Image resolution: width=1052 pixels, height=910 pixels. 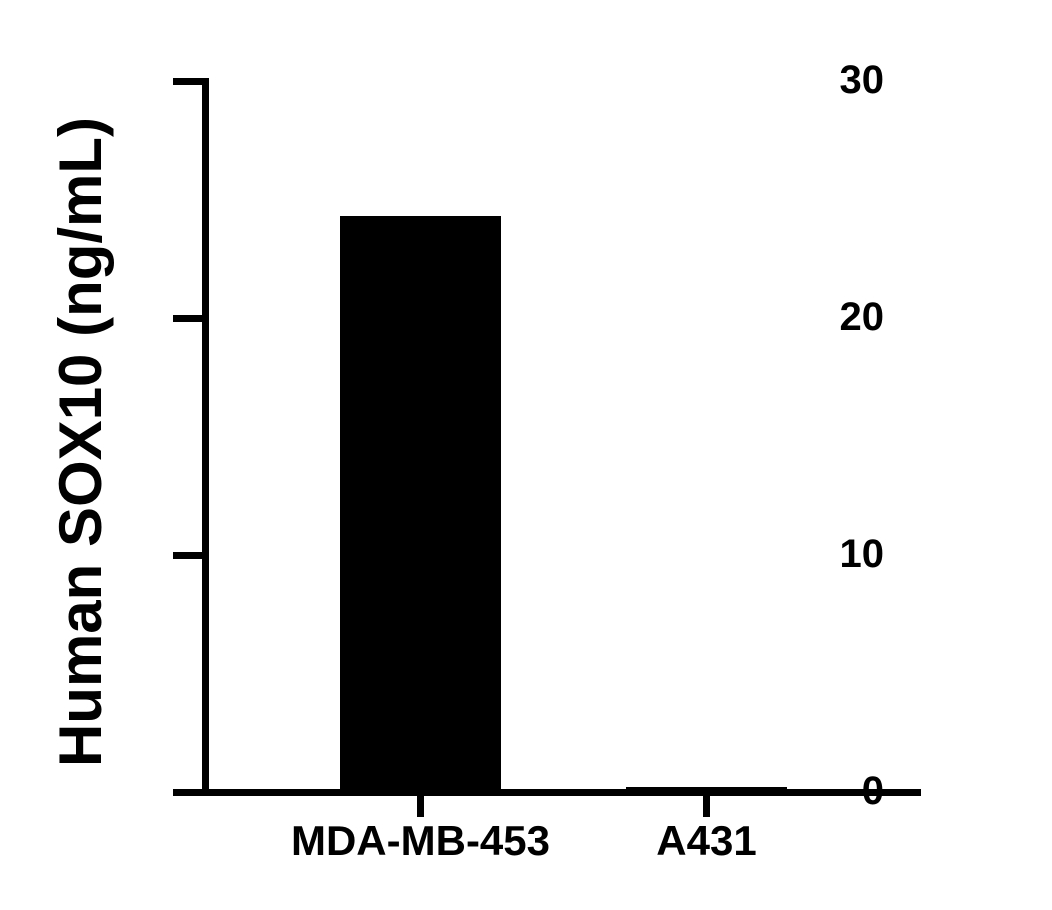 I want to click on y-axis-tick-label: 20, so click(x=862, y=317).